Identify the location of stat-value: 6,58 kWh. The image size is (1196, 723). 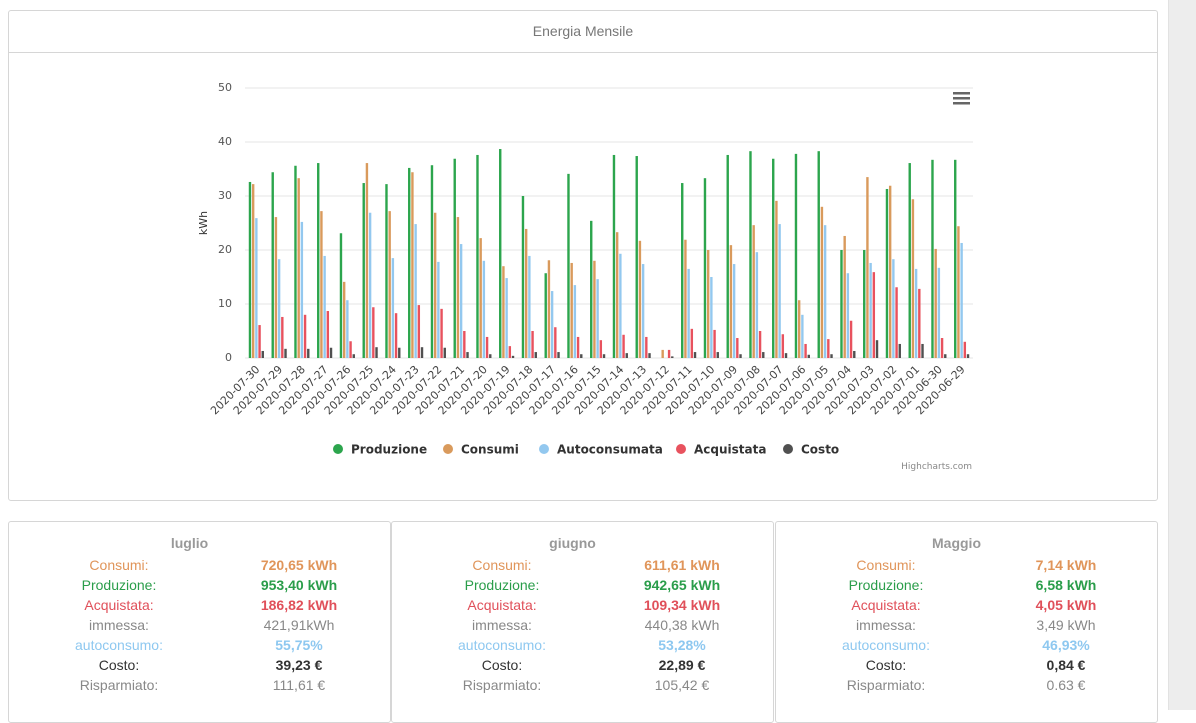
(1066, 585).